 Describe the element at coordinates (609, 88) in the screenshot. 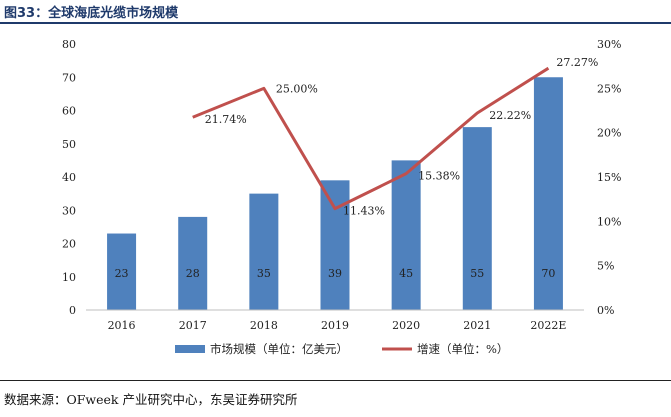

I see `y-right-tick-label: 25%` at that location.